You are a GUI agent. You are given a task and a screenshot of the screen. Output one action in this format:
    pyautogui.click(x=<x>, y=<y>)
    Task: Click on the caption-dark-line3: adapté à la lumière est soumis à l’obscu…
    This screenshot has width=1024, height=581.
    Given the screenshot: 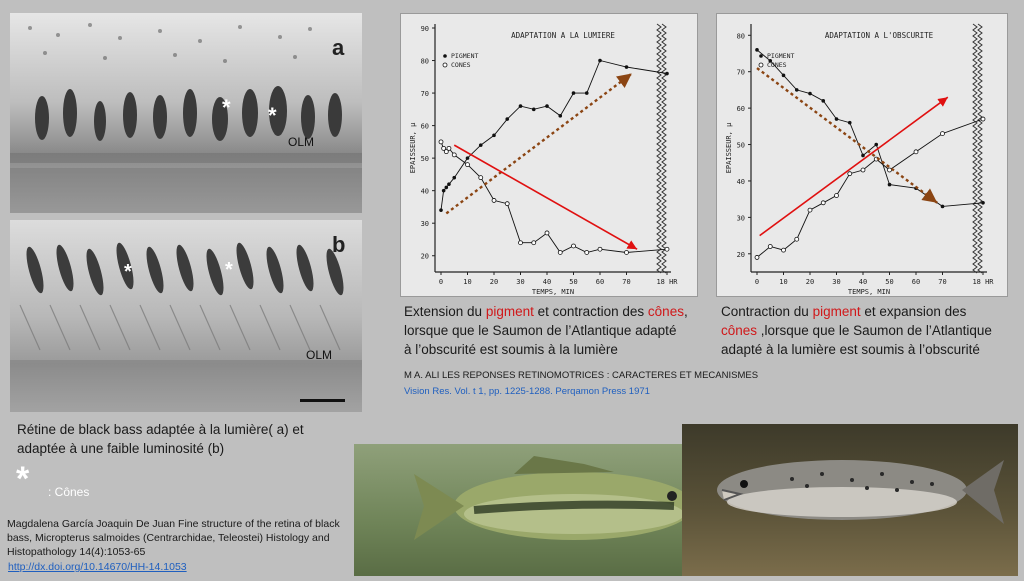 What is the action you would take?
    pyautogui.click(x=850, y=349)
    